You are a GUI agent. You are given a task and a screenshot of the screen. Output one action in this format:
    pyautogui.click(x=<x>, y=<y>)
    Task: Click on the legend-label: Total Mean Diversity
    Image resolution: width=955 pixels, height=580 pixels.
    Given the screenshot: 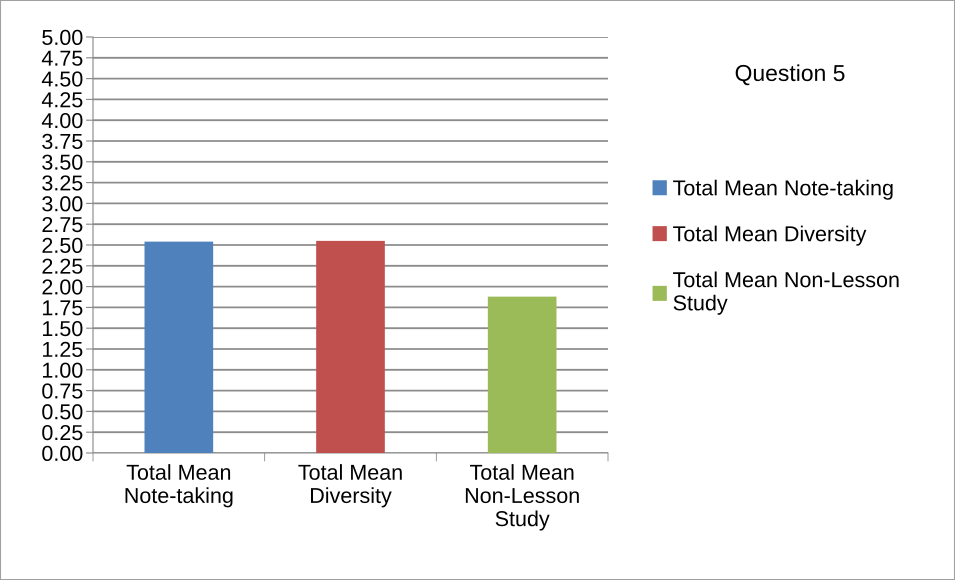 What is the action you would take?
    pyautogui.click(x=769, y=236)
    